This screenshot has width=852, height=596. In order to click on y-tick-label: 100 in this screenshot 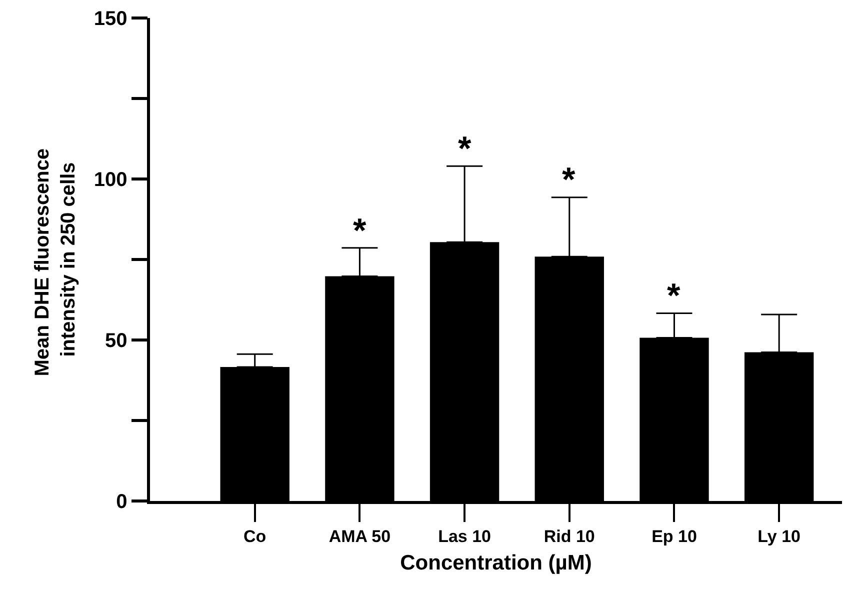, I will do `click(111, 180)`.